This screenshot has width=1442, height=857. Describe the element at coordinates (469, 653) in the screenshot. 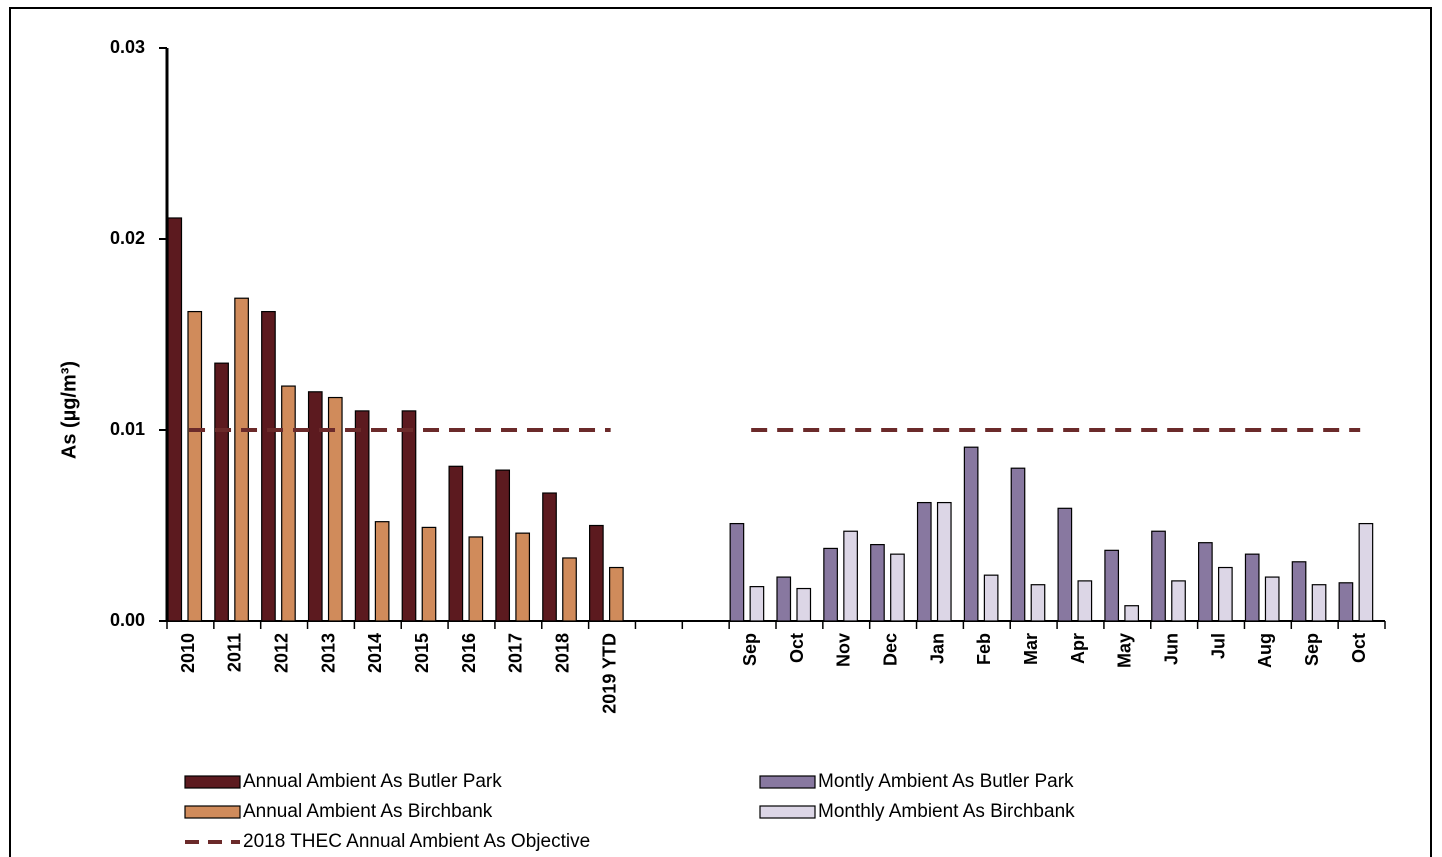

I see `x-tick-label: 2016` at that location.